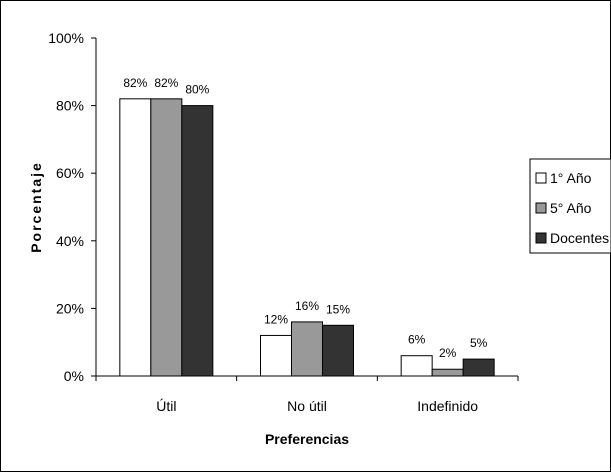 This screenshot has width=611, height=473. I want to click on data-label: 12%, so click(276, 319).